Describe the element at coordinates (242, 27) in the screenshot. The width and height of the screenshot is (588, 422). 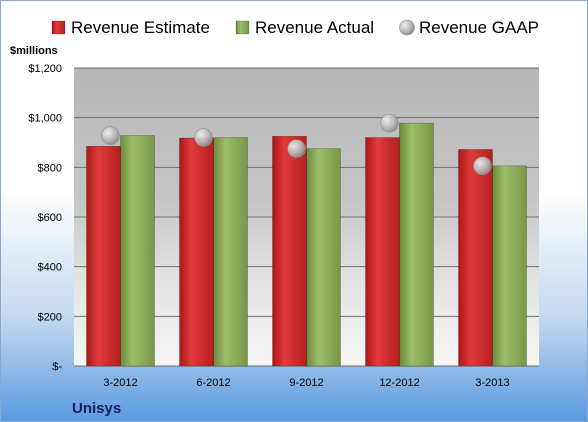
I see `legend-swatch-revenue-actual` at that location.